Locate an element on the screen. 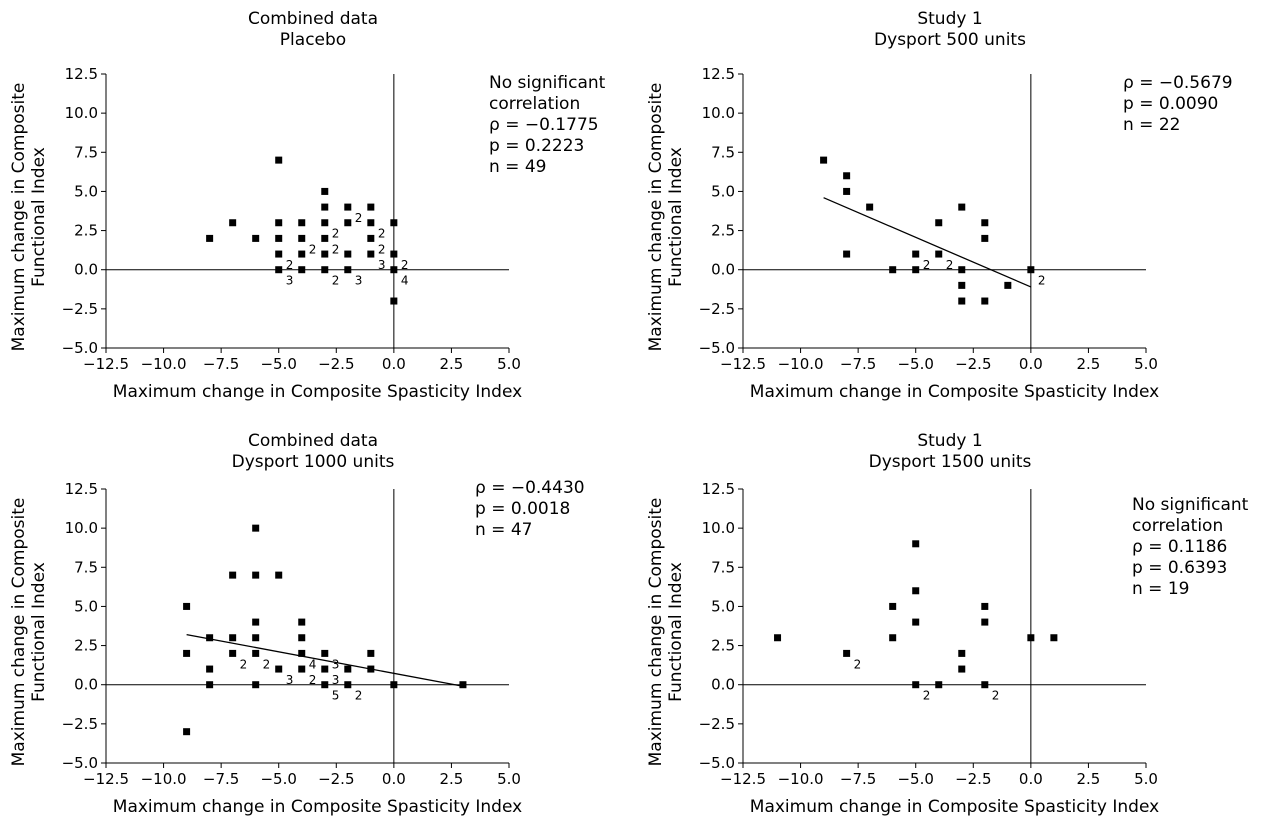  stats-line-4: p = 0.2223 is located at coordinates (537, 146).